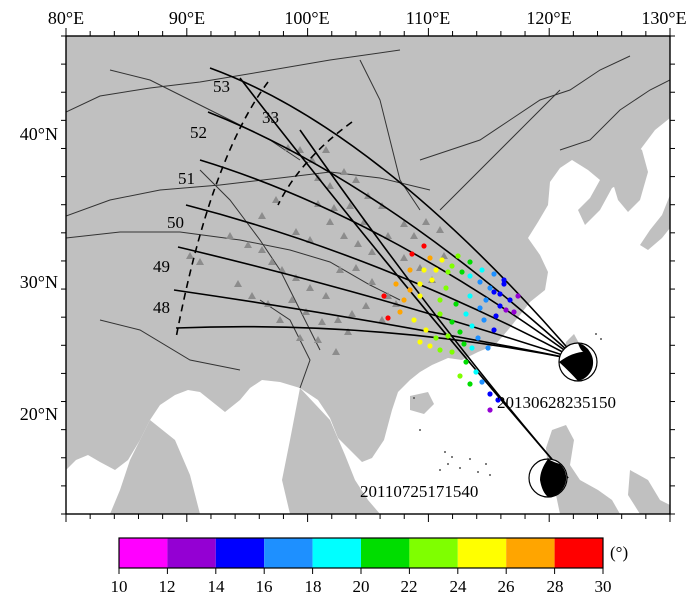 This screenshot has width=700, height=604. Describe the element at coordinates (186, 178) in the screenshot. I see `profile-label: 51` at that location.